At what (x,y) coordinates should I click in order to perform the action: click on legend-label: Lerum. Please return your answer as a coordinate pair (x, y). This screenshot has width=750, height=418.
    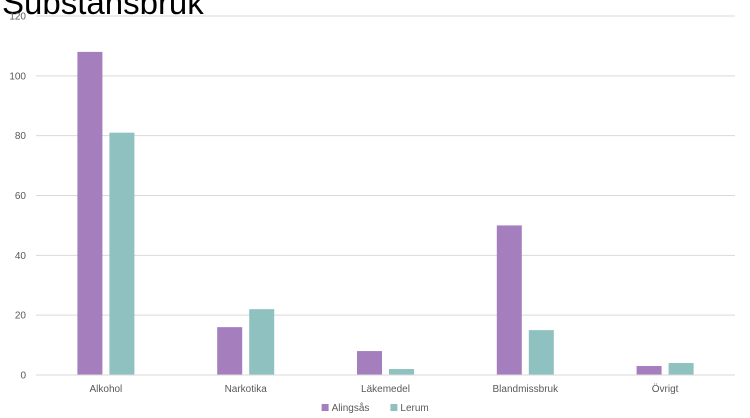
    Looking at the image, I should click on (414, 408).